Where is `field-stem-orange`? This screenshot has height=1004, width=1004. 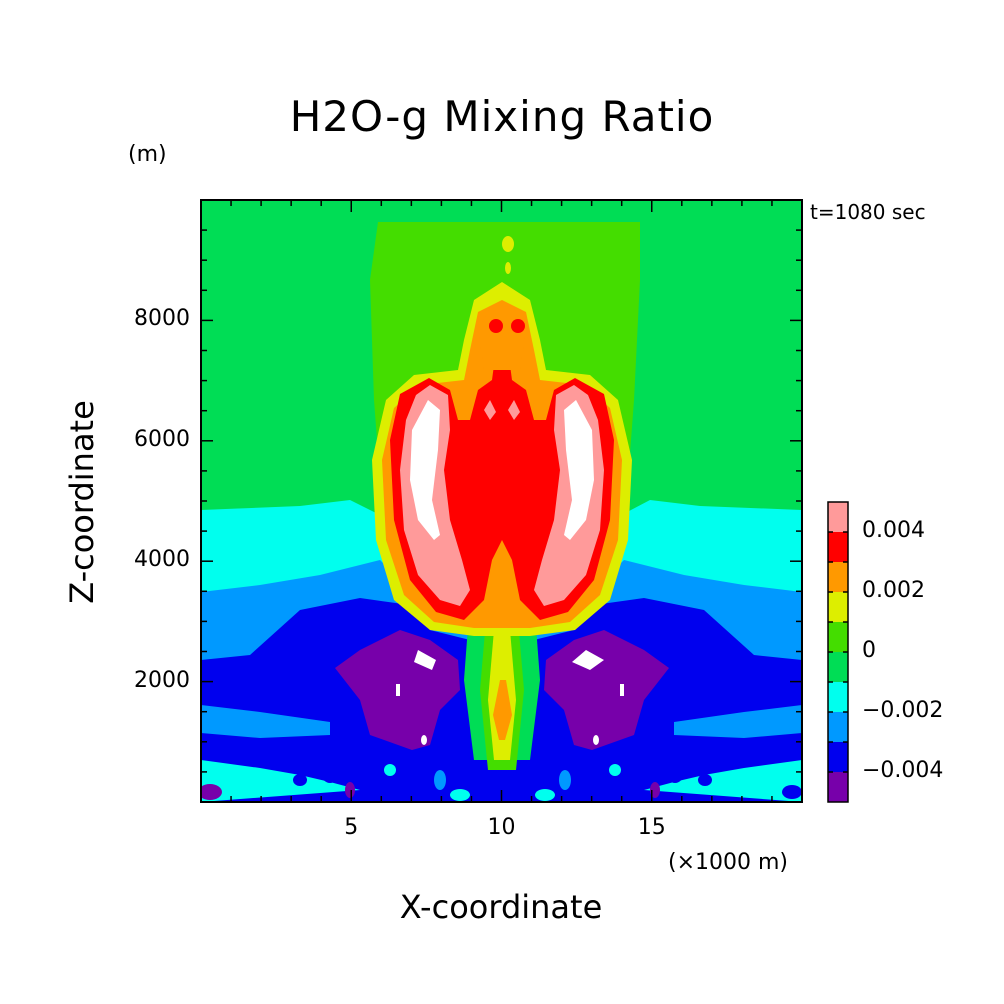
field-stem-orange is located at coordinates (502, 710).